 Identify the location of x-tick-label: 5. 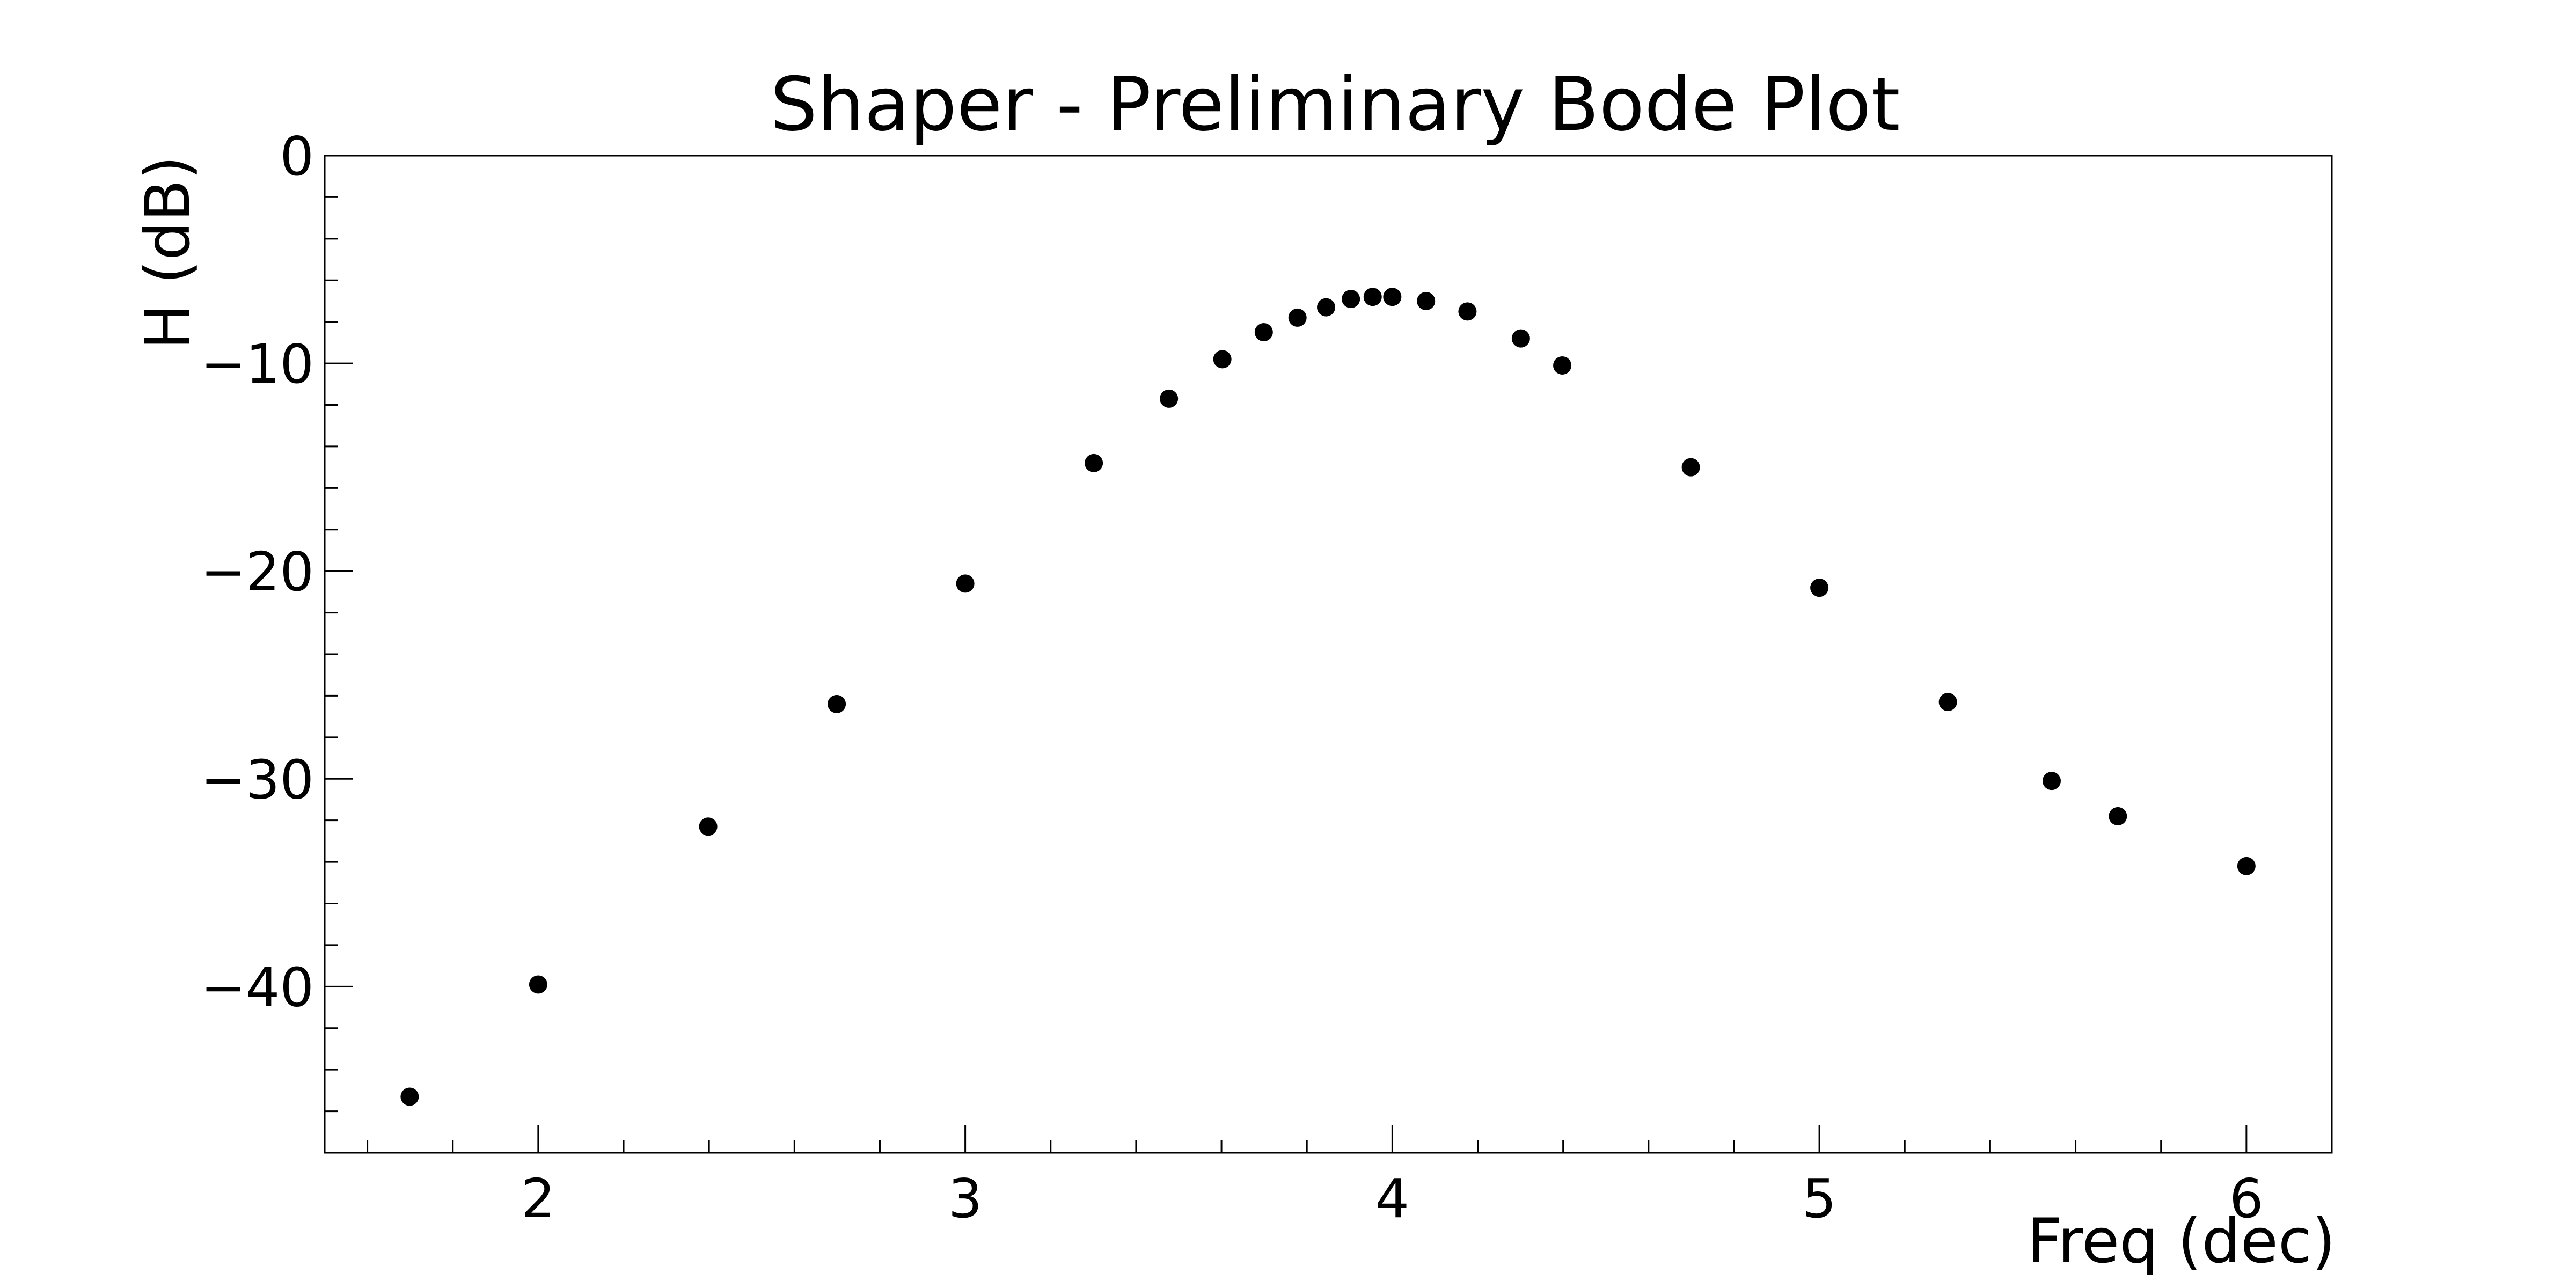
(1819, 1198).